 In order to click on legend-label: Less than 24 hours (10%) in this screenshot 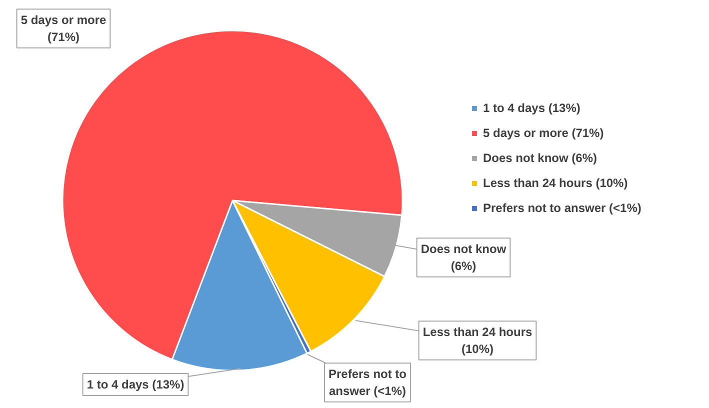, I will do `click(555, 183)`.